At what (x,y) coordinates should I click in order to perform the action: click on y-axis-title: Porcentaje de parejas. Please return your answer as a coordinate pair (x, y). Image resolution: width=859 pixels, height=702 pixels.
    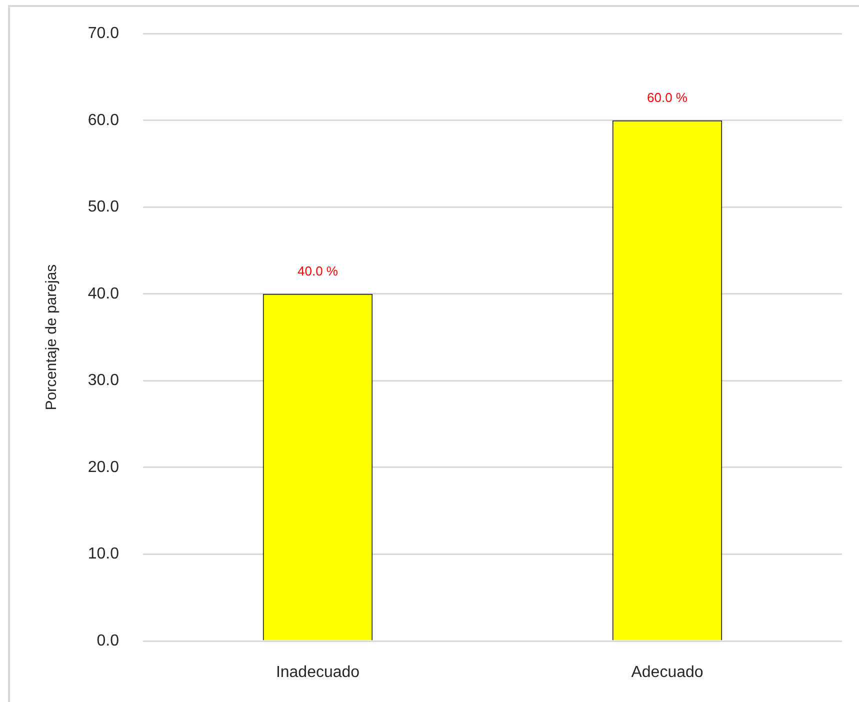
    Looking at the image, I should click on (51, 337).